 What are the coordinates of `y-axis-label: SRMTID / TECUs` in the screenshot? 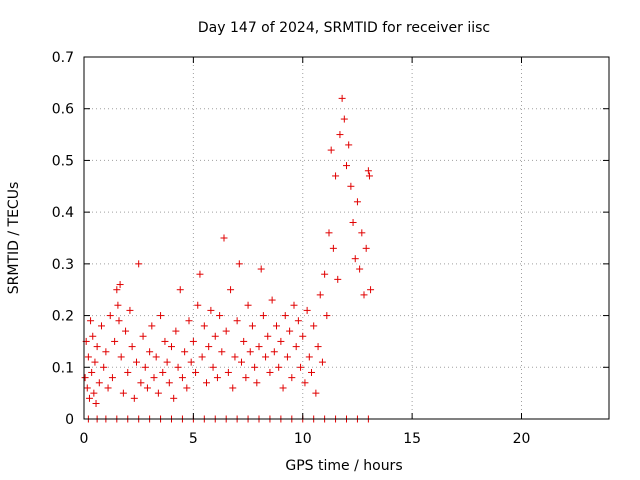 It's located at (14, 238).